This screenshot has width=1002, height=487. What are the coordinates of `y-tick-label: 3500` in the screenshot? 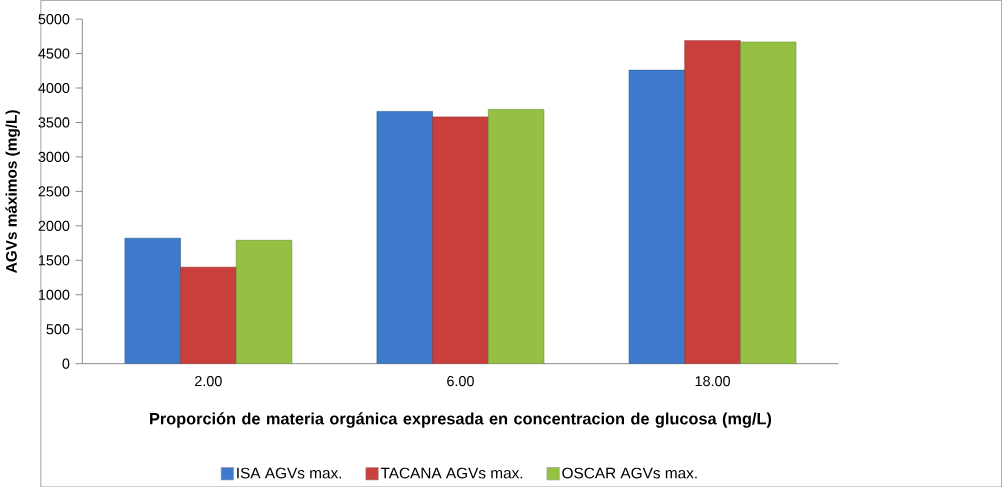 It's located at (54, 122).